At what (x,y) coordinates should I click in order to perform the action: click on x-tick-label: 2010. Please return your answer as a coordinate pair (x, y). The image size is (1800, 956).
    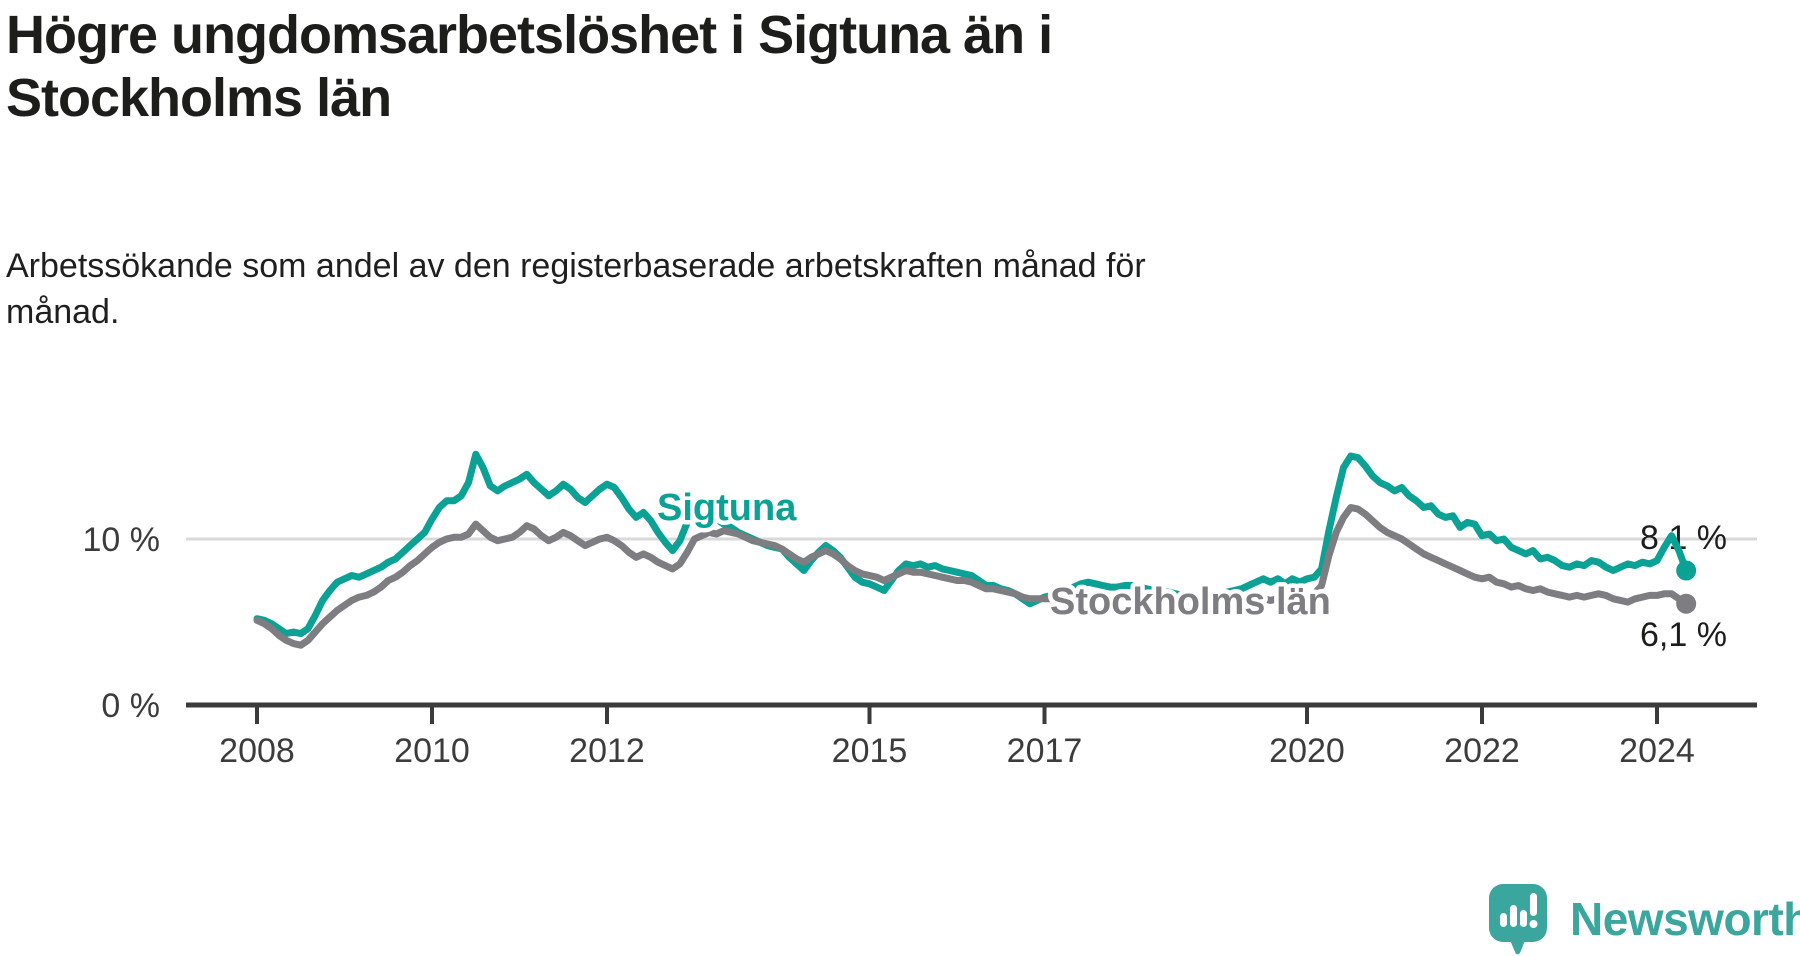
    Looking at the image, I should click on (432, 751).